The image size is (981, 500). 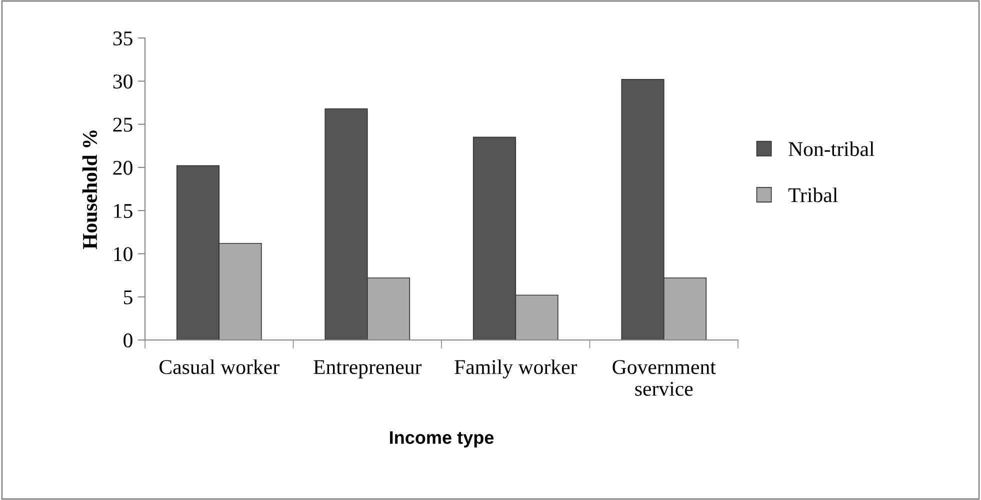 What do you see at coordinates (122, 125) in the screenshot?
I see `y-tick-label: 25` at bounding box center [122, 125].